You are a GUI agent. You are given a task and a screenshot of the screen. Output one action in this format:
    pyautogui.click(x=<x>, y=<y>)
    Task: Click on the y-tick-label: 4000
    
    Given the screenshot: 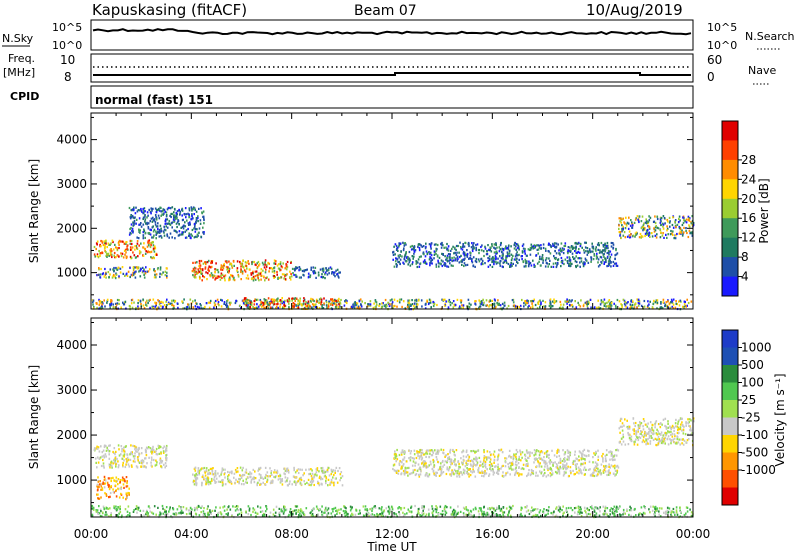 What is the action you would take?
    pyautogui.click(x=71, y=140)
    